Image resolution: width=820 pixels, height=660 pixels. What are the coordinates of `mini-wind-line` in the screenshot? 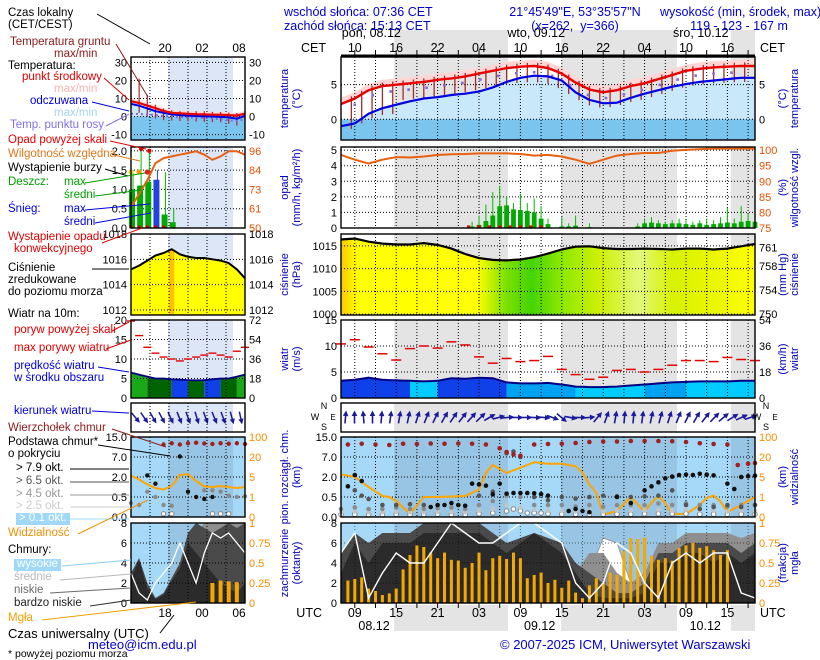 It's located at (188, 376).